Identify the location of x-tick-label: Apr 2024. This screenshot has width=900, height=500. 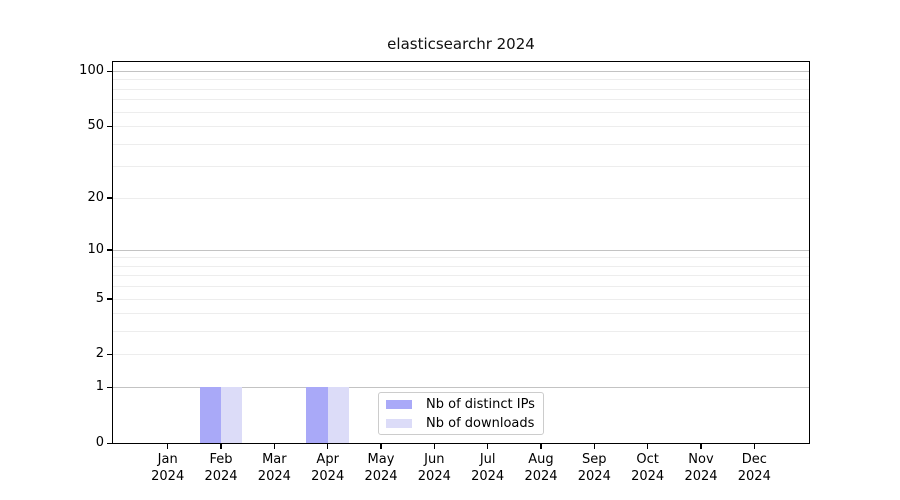
(328, 468).